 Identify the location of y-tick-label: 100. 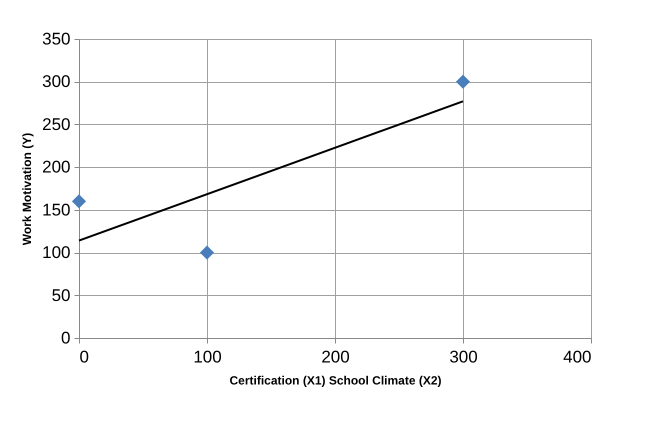
(56, 252).